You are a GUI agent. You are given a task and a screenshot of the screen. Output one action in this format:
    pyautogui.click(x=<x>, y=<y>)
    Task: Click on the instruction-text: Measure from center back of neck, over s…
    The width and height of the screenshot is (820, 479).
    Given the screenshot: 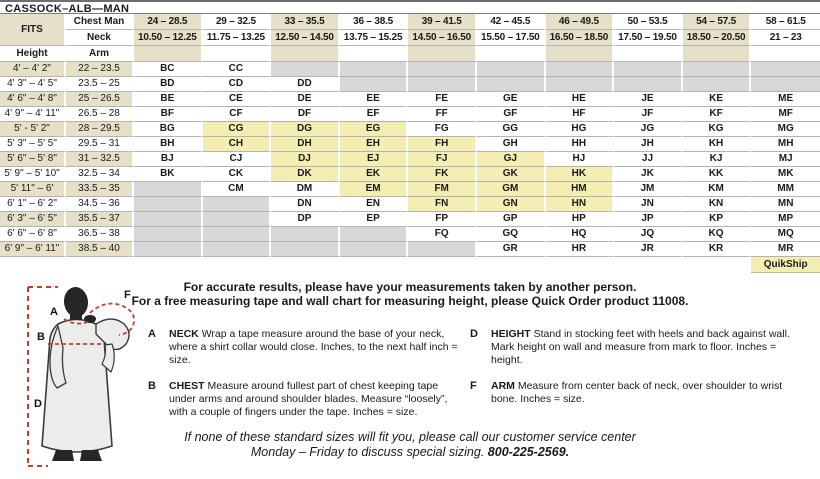 What is the action you would take?
    pyautogui.click(x=637, y=392)
    